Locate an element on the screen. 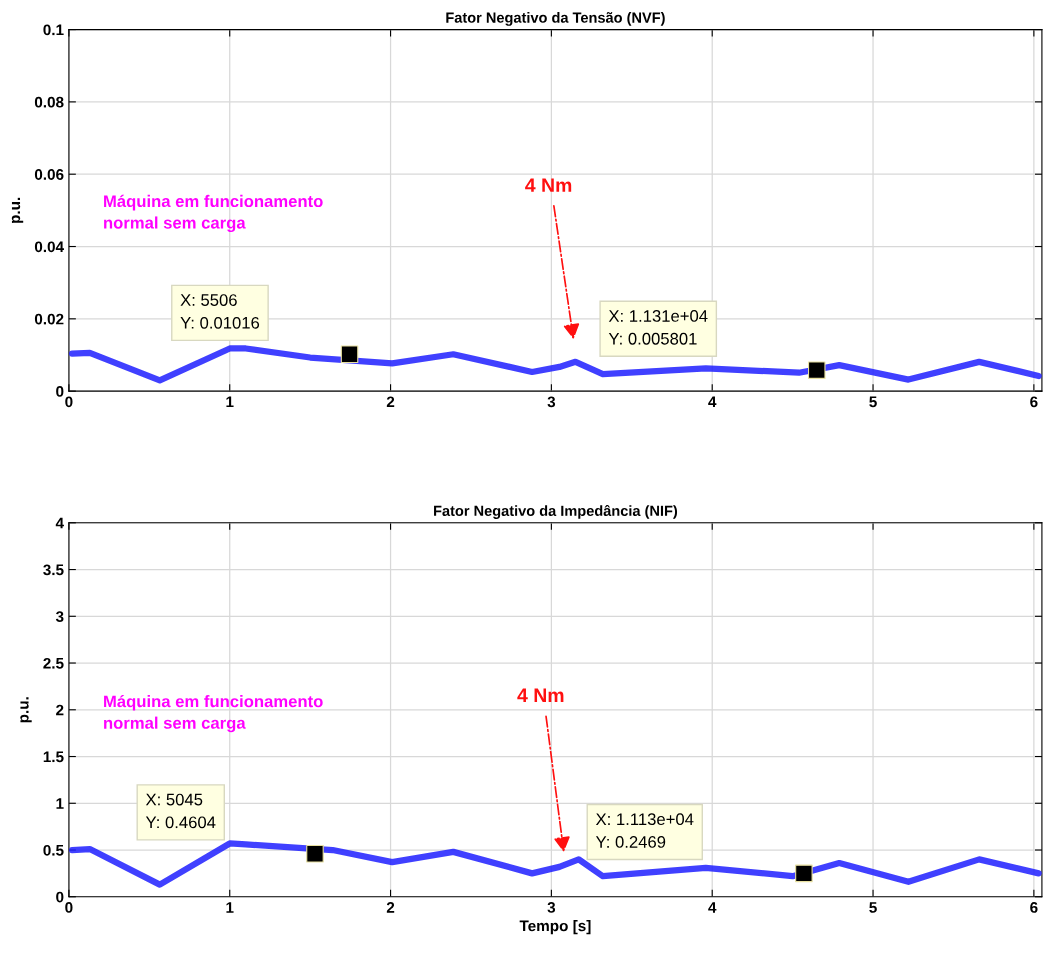 The width and height of the screenshot is (1044, 954). y-tick-label: 0.04 is located at coordinates (49, 247).